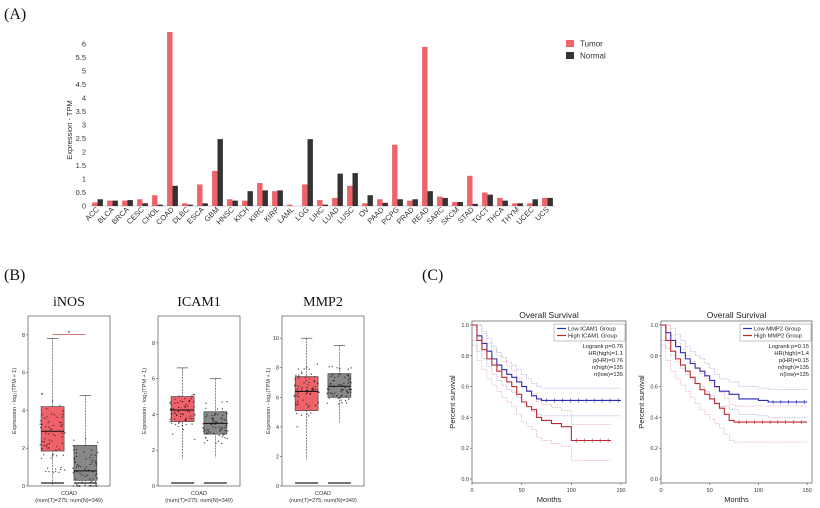 This screenshot has width=820, height=508. I want to click on bar-tumor-laml, so click(290, 205).